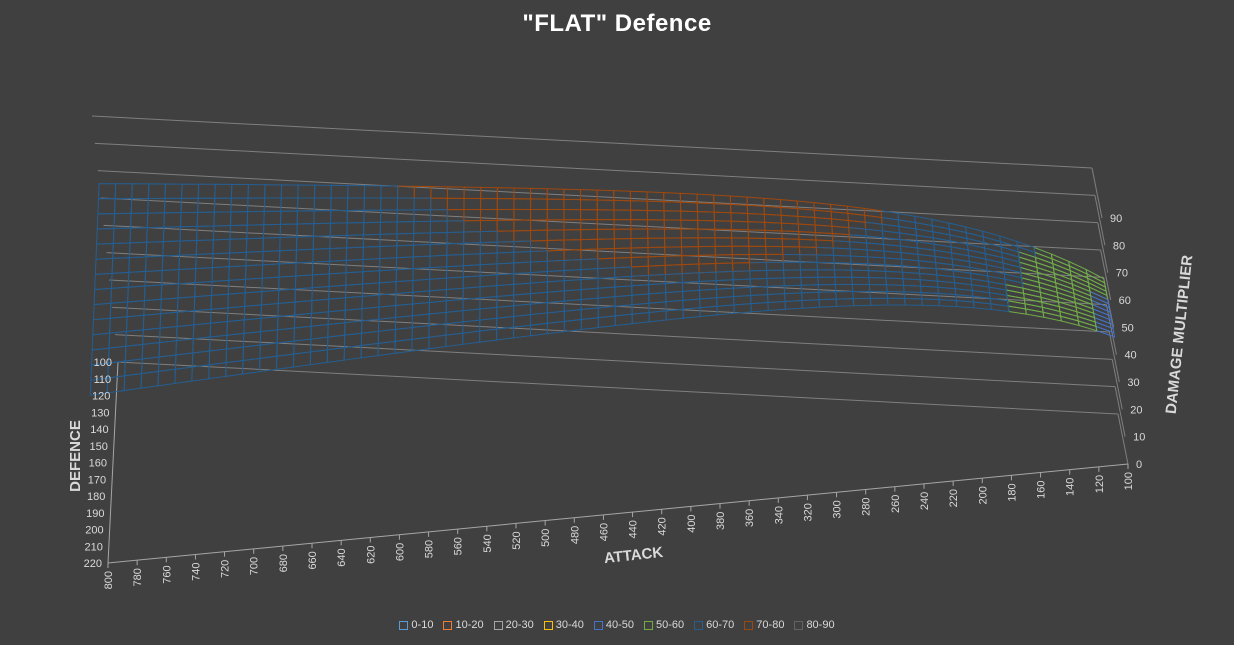 Image resolution: width=1234 pixels, height=645 pixels. I want to click on z-tick-label: 70, so click(1122, 274).